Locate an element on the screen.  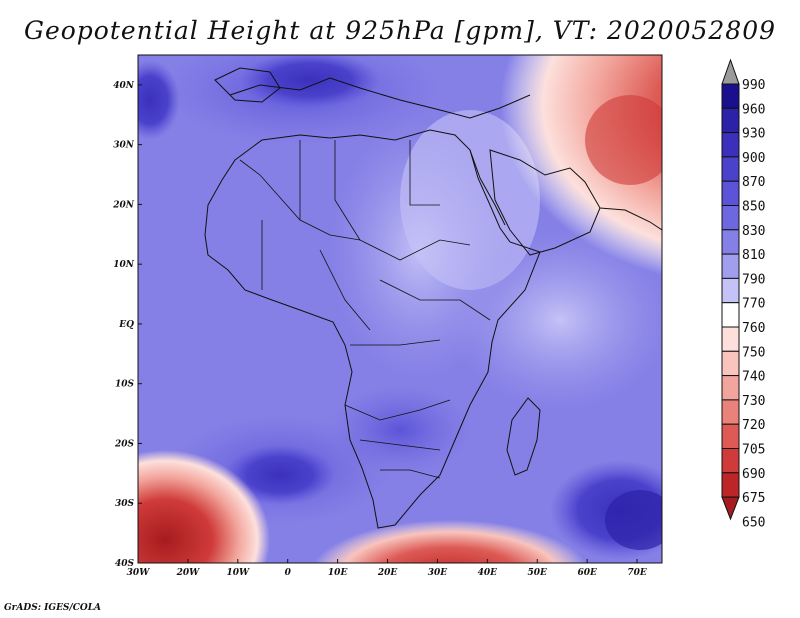
colorbar-label: 960 is located at coordinates (753, 109).